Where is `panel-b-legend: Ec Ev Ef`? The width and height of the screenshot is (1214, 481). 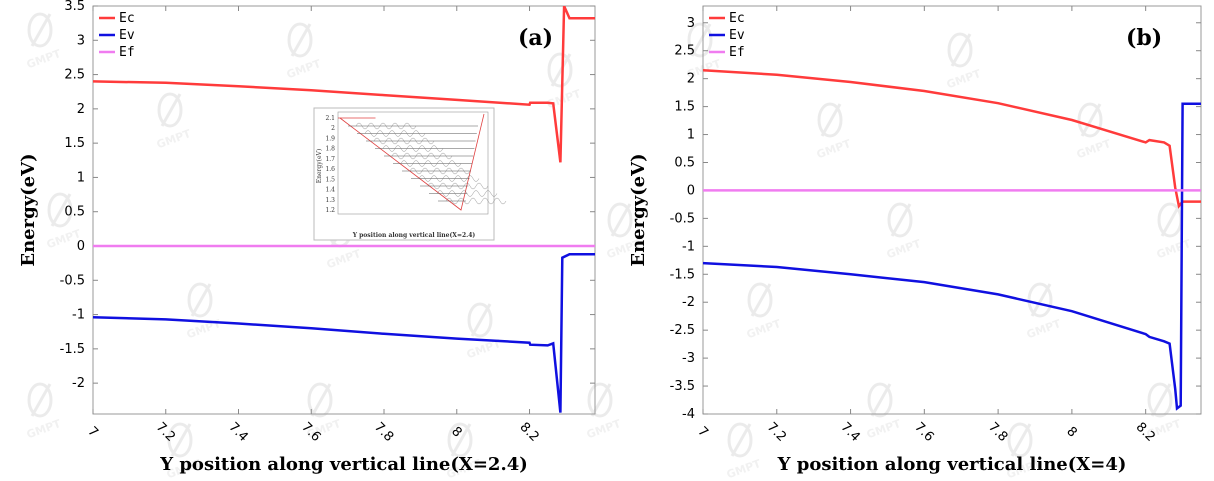
panel-b-legend: Ec Ev Ef is located at coordinates (727, 35).